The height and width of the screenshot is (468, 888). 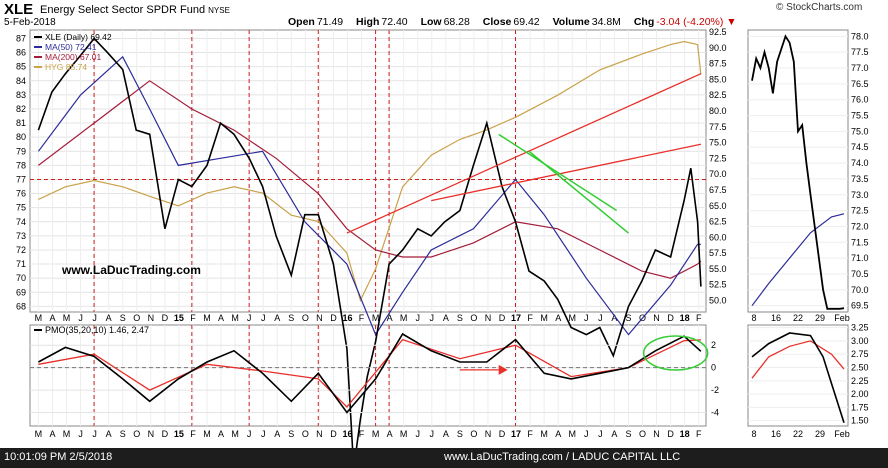 What do you see at coordinates (730, 22) in the screenshot?
I see `down-arrow-icon: ▼` at bounding box center [730, 22].